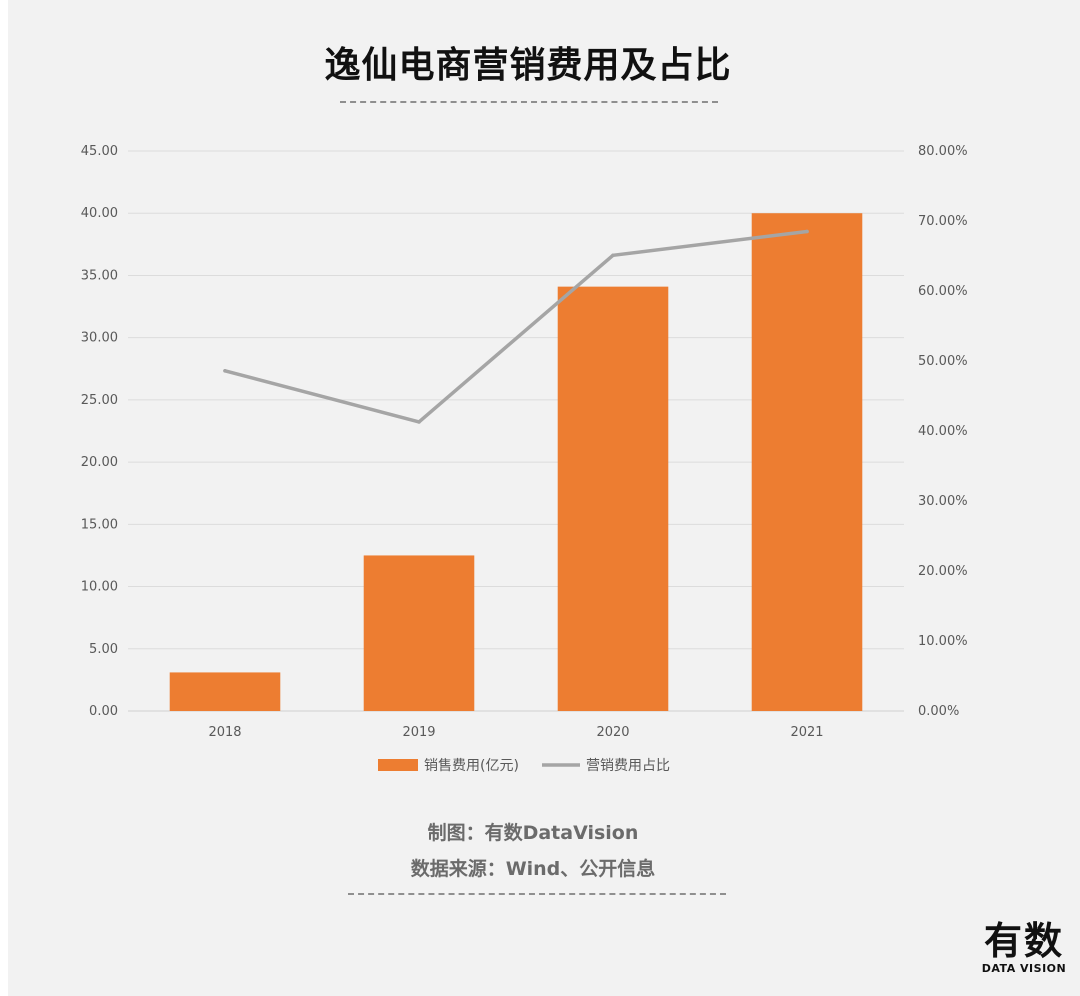  Describe the element at coordinates (516, 326) in the screenshot. I see `line-series` at that location.